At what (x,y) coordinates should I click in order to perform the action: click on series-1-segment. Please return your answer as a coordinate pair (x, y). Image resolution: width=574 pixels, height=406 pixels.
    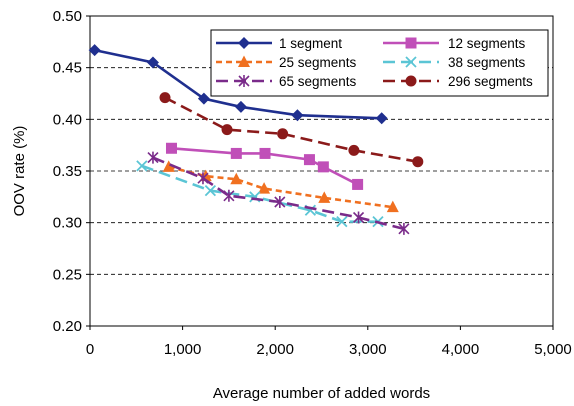
    Looking at the image, I should click on (238, 84).